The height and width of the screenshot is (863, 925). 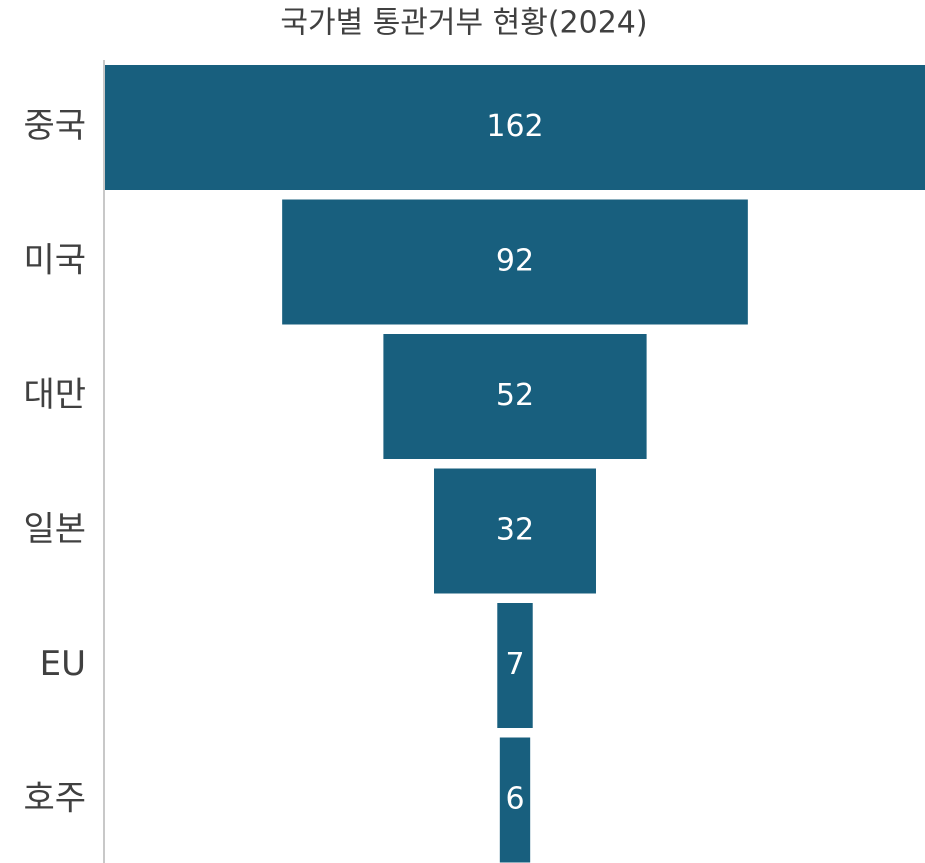 What do you see at coordinates (63, 664) in the screenshot?
I see `category-label: EU` at bounding box center [63, 664].